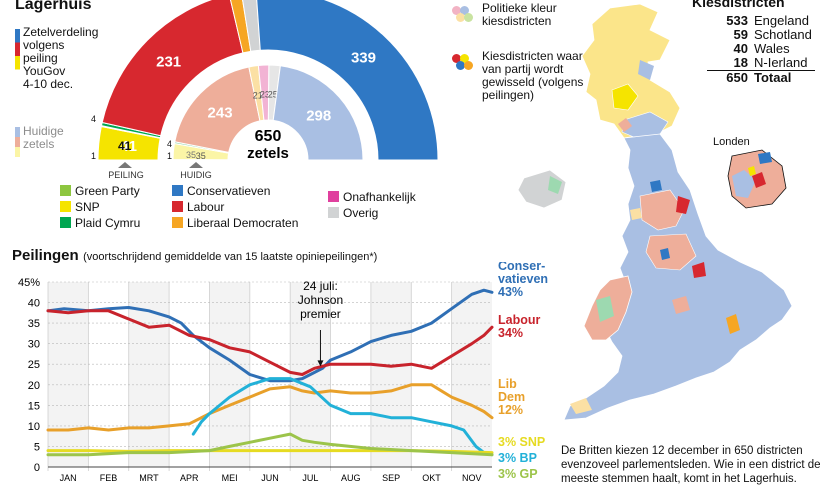 The height and width of the screenshot is (493, 839). I want to click on london-label: Londen, so click(731, 142).